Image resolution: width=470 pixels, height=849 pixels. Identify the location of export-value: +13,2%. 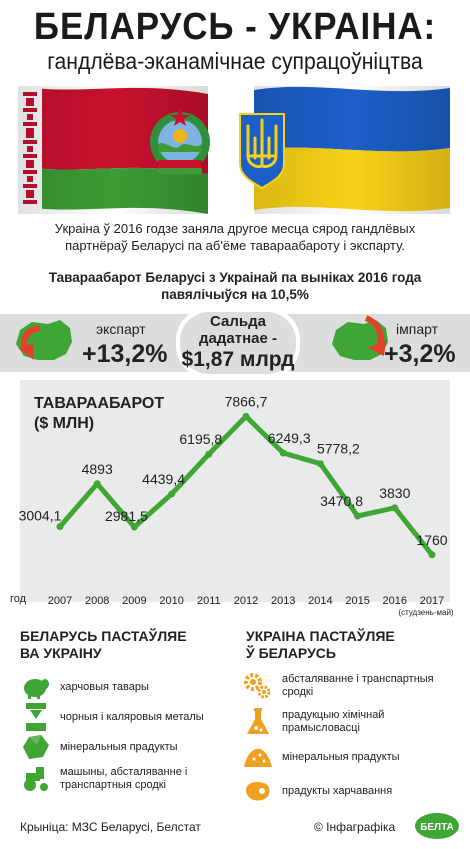
(125, 354).